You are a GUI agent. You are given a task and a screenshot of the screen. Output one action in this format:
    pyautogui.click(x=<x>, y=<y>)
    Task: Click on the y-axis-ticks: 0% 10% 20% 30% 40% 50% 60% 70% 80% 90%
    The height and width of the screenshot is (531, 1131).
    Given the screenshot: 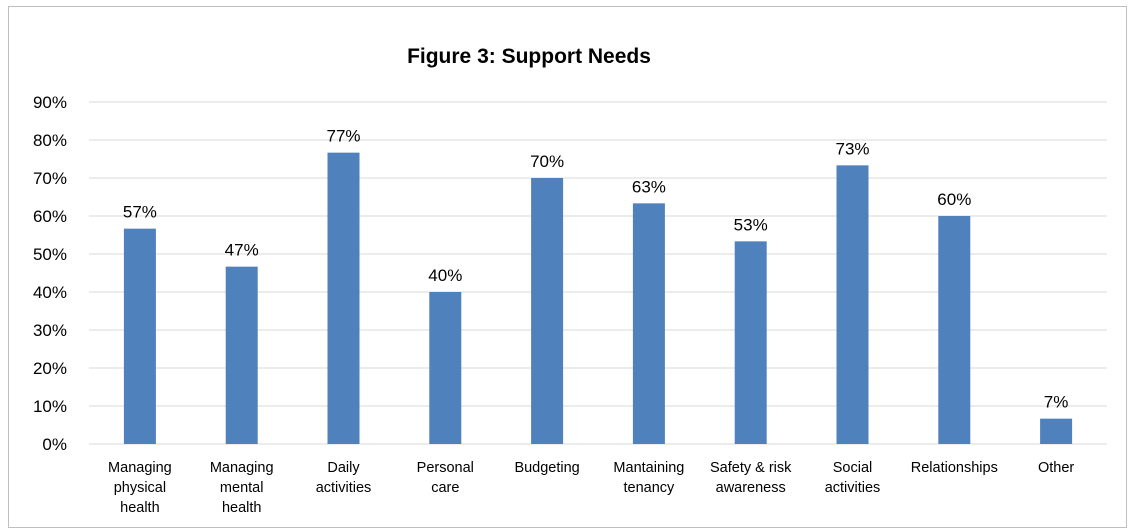 What is the action you would take?
    pyautogui.click(x=50, y=273)
    